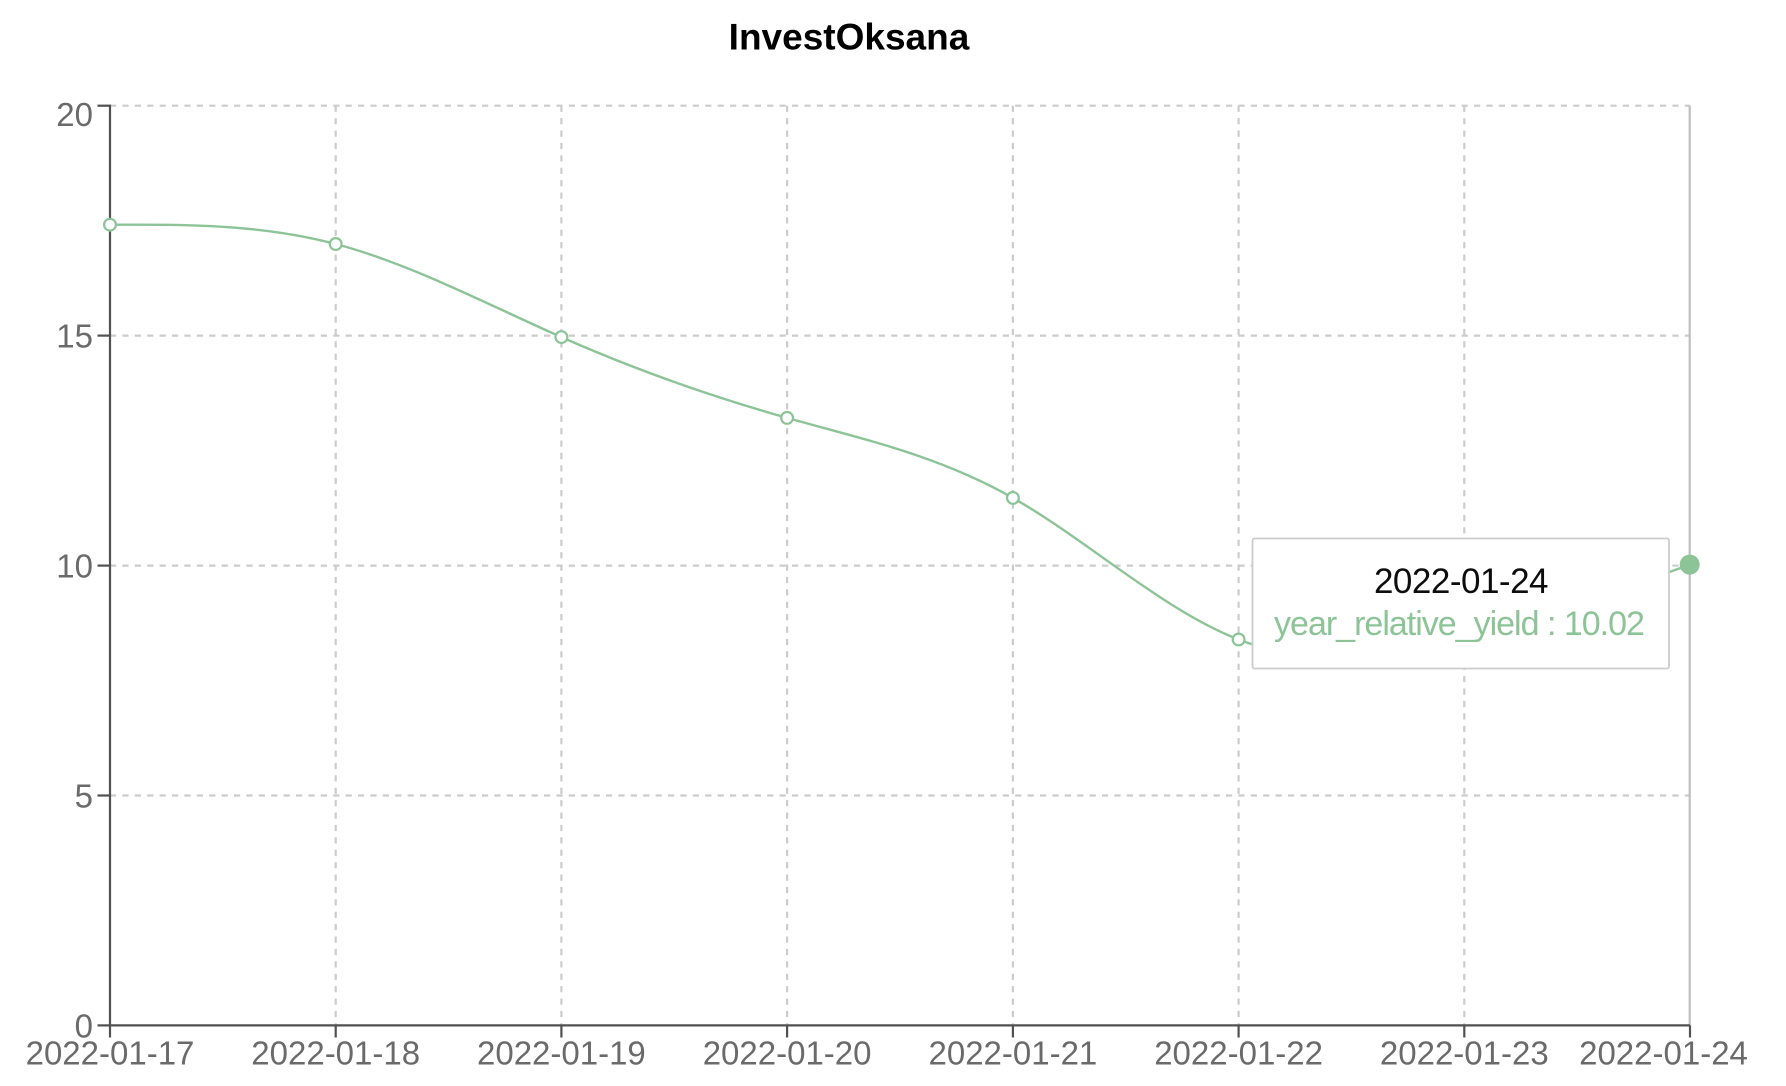 This screenshot has width=1786, height=1086. I want to click on svg-text: 2022-01-21, so click(1012, 1053).